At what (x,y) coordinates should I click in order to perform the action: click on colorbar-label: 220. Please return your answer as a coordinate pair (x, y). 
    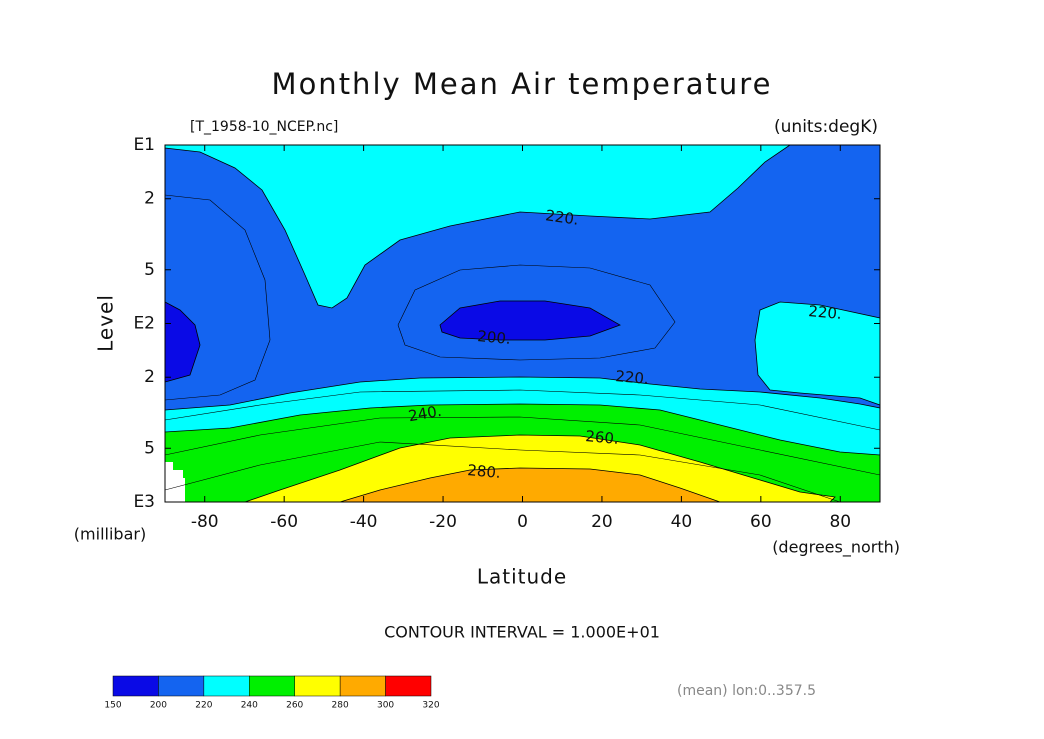
    Looking at the image, I should click on (203, 706).